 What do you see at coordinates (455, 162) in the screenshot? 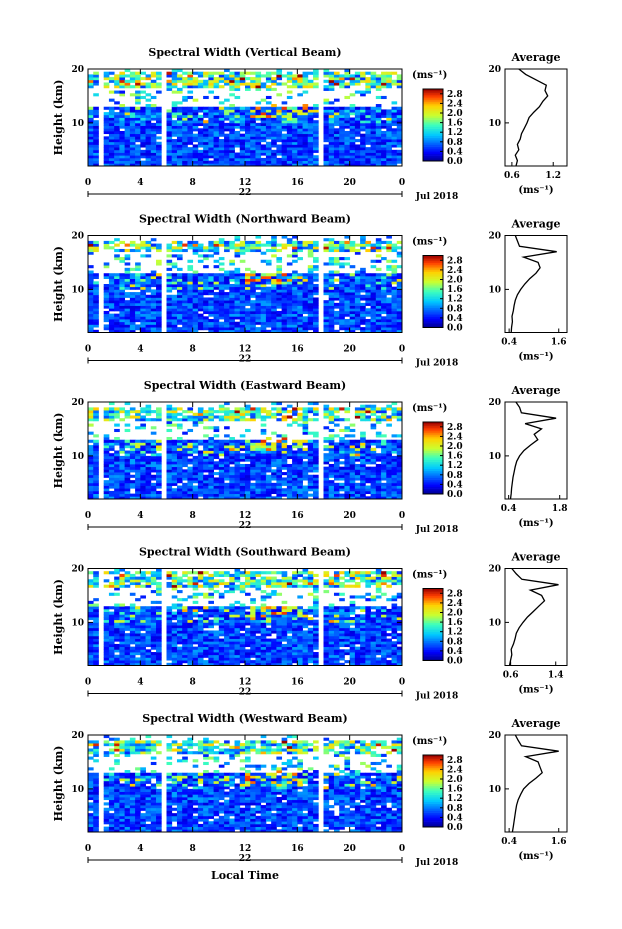
I see `colorbar-tick-label: 0.0` at bounding box center [455, 162].